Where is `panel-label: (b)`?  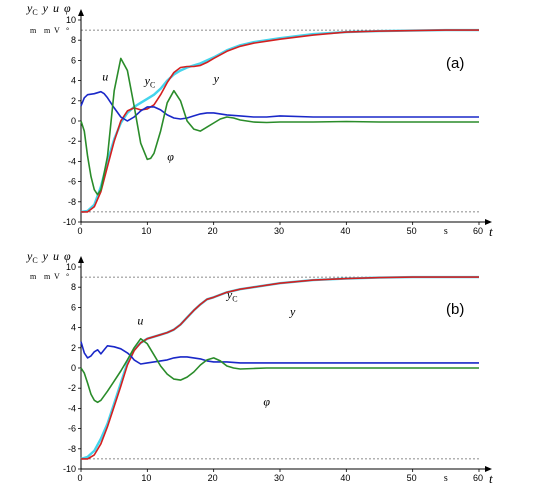 panel-label: (b) is located at coordinates (455, 309).